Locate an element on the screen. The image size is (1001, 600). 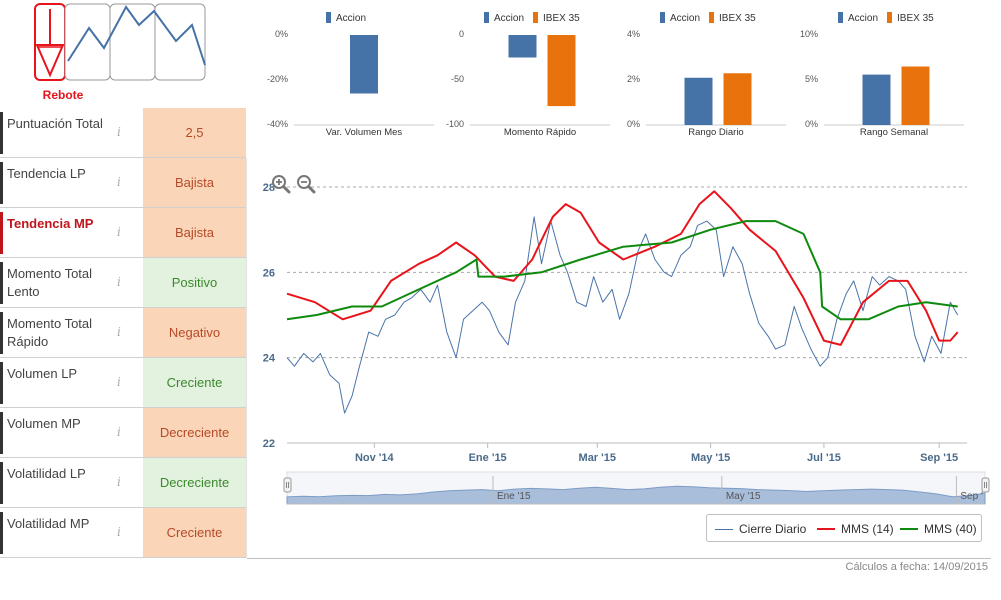
metric-row: Volatilidad MP i Creciente is located at coordinates (123, 533).